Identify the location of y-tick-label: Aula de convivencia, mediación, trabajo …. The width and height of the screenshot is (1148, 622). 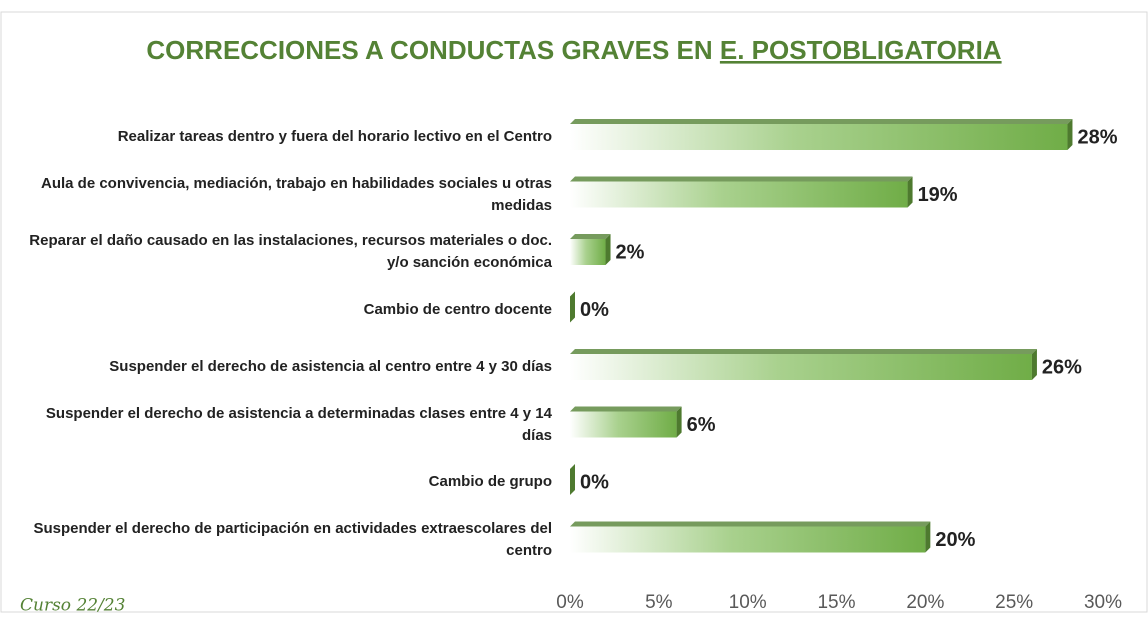
(296, 194).